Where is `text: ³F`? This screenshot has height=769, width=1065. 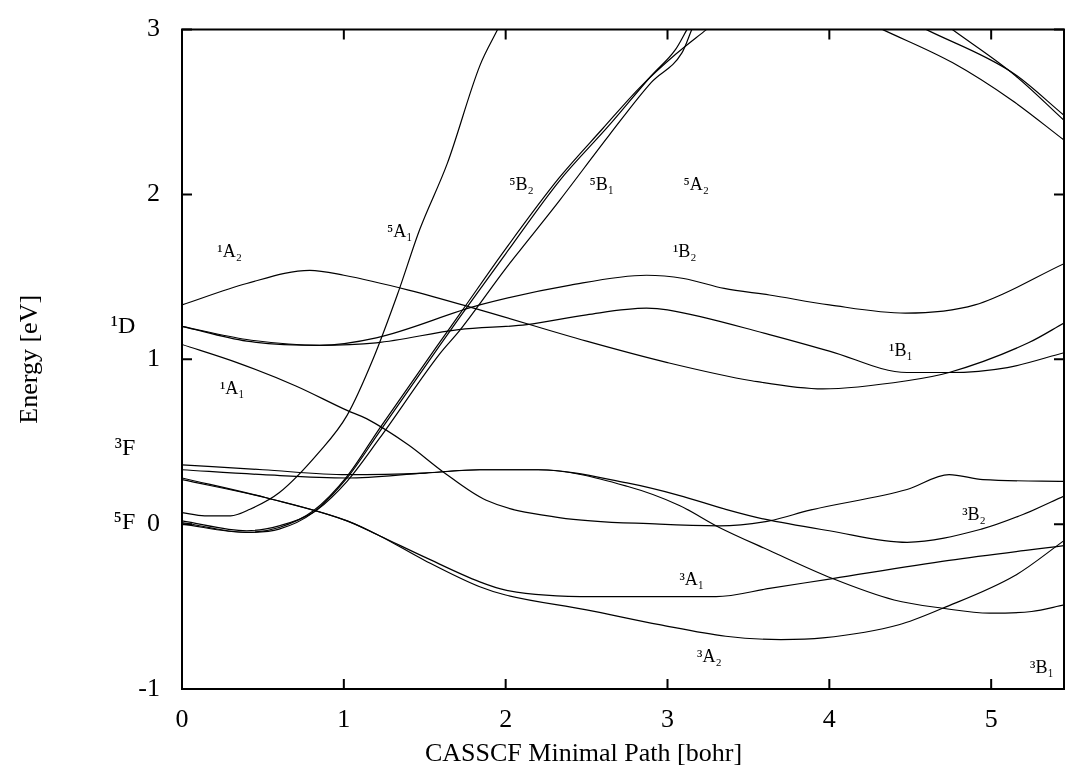
text: ³F is located at coordinates (125, 447).